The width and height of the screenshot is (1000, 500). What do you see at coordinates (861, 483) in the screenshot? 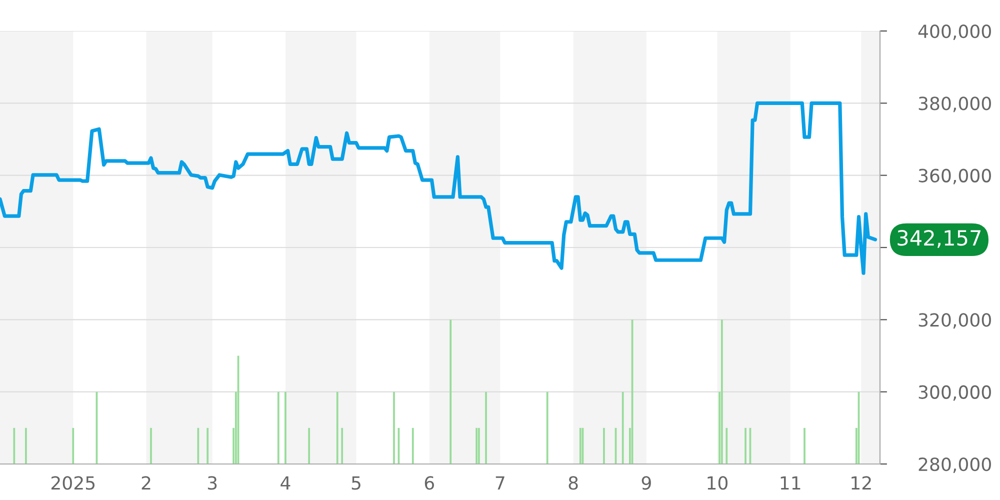
I see `x-tick-label: 12` at bounding box center [861, 483].